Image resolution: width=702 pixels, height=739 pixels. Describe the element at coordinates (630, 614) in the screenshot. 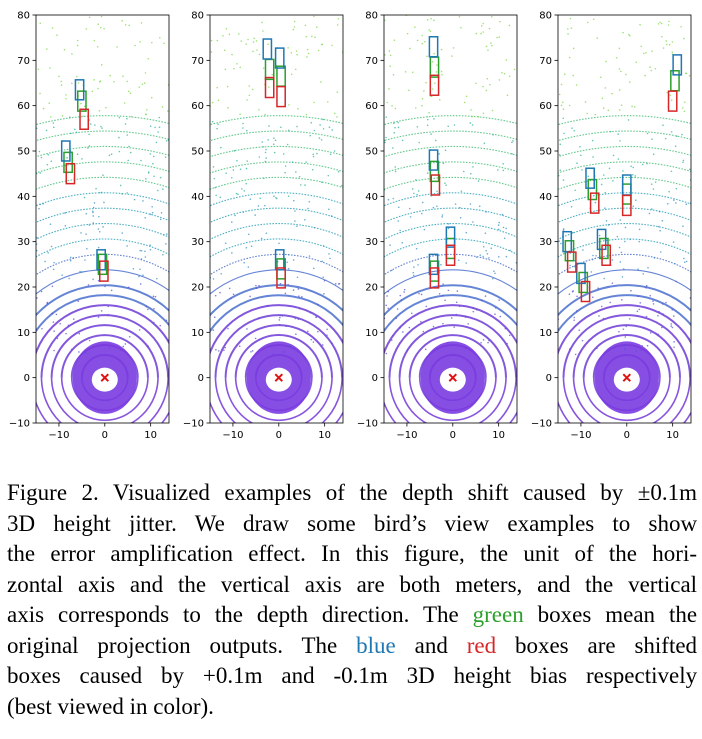

I see `caption-word: mean` at that location.